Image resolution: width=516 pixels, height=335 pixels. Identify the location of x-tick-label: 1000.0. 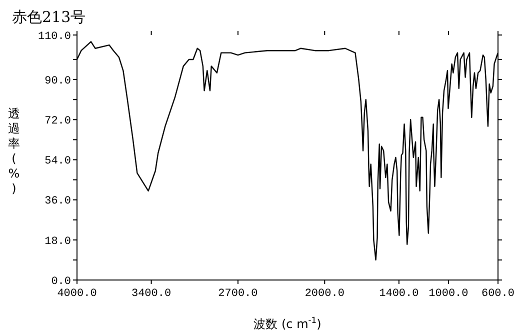
(448, 294).